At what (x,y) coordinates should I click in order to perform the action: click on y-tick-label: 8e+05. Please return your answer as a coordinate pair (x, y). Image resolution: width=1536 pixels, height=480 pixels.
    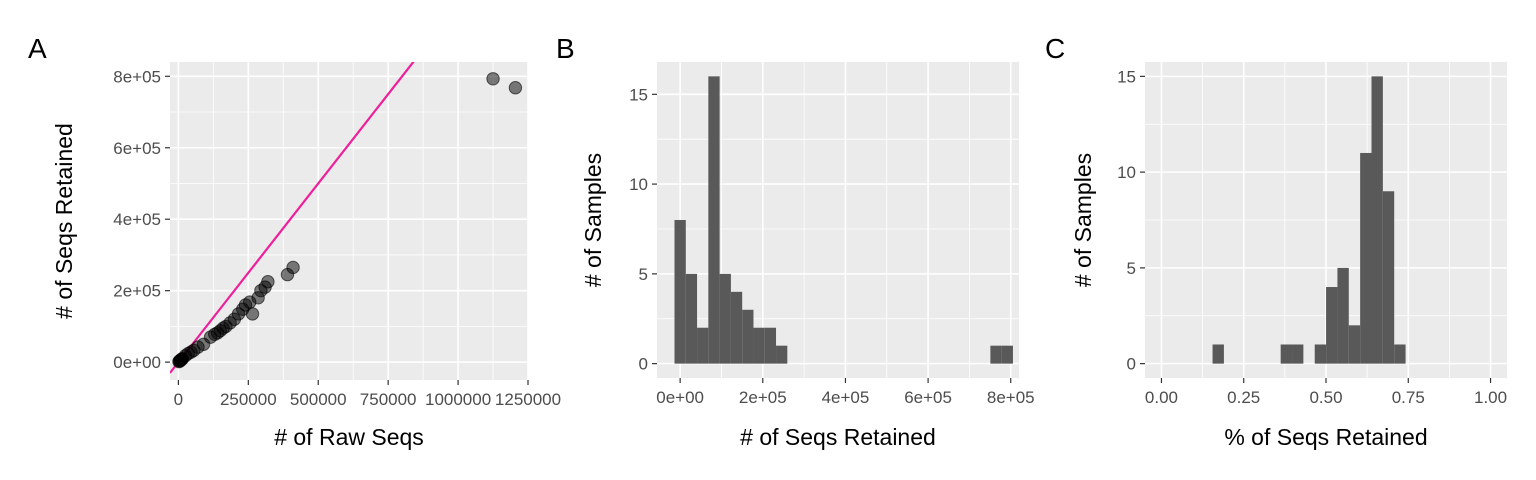
    Looking at the image, I should click on (137, 76).